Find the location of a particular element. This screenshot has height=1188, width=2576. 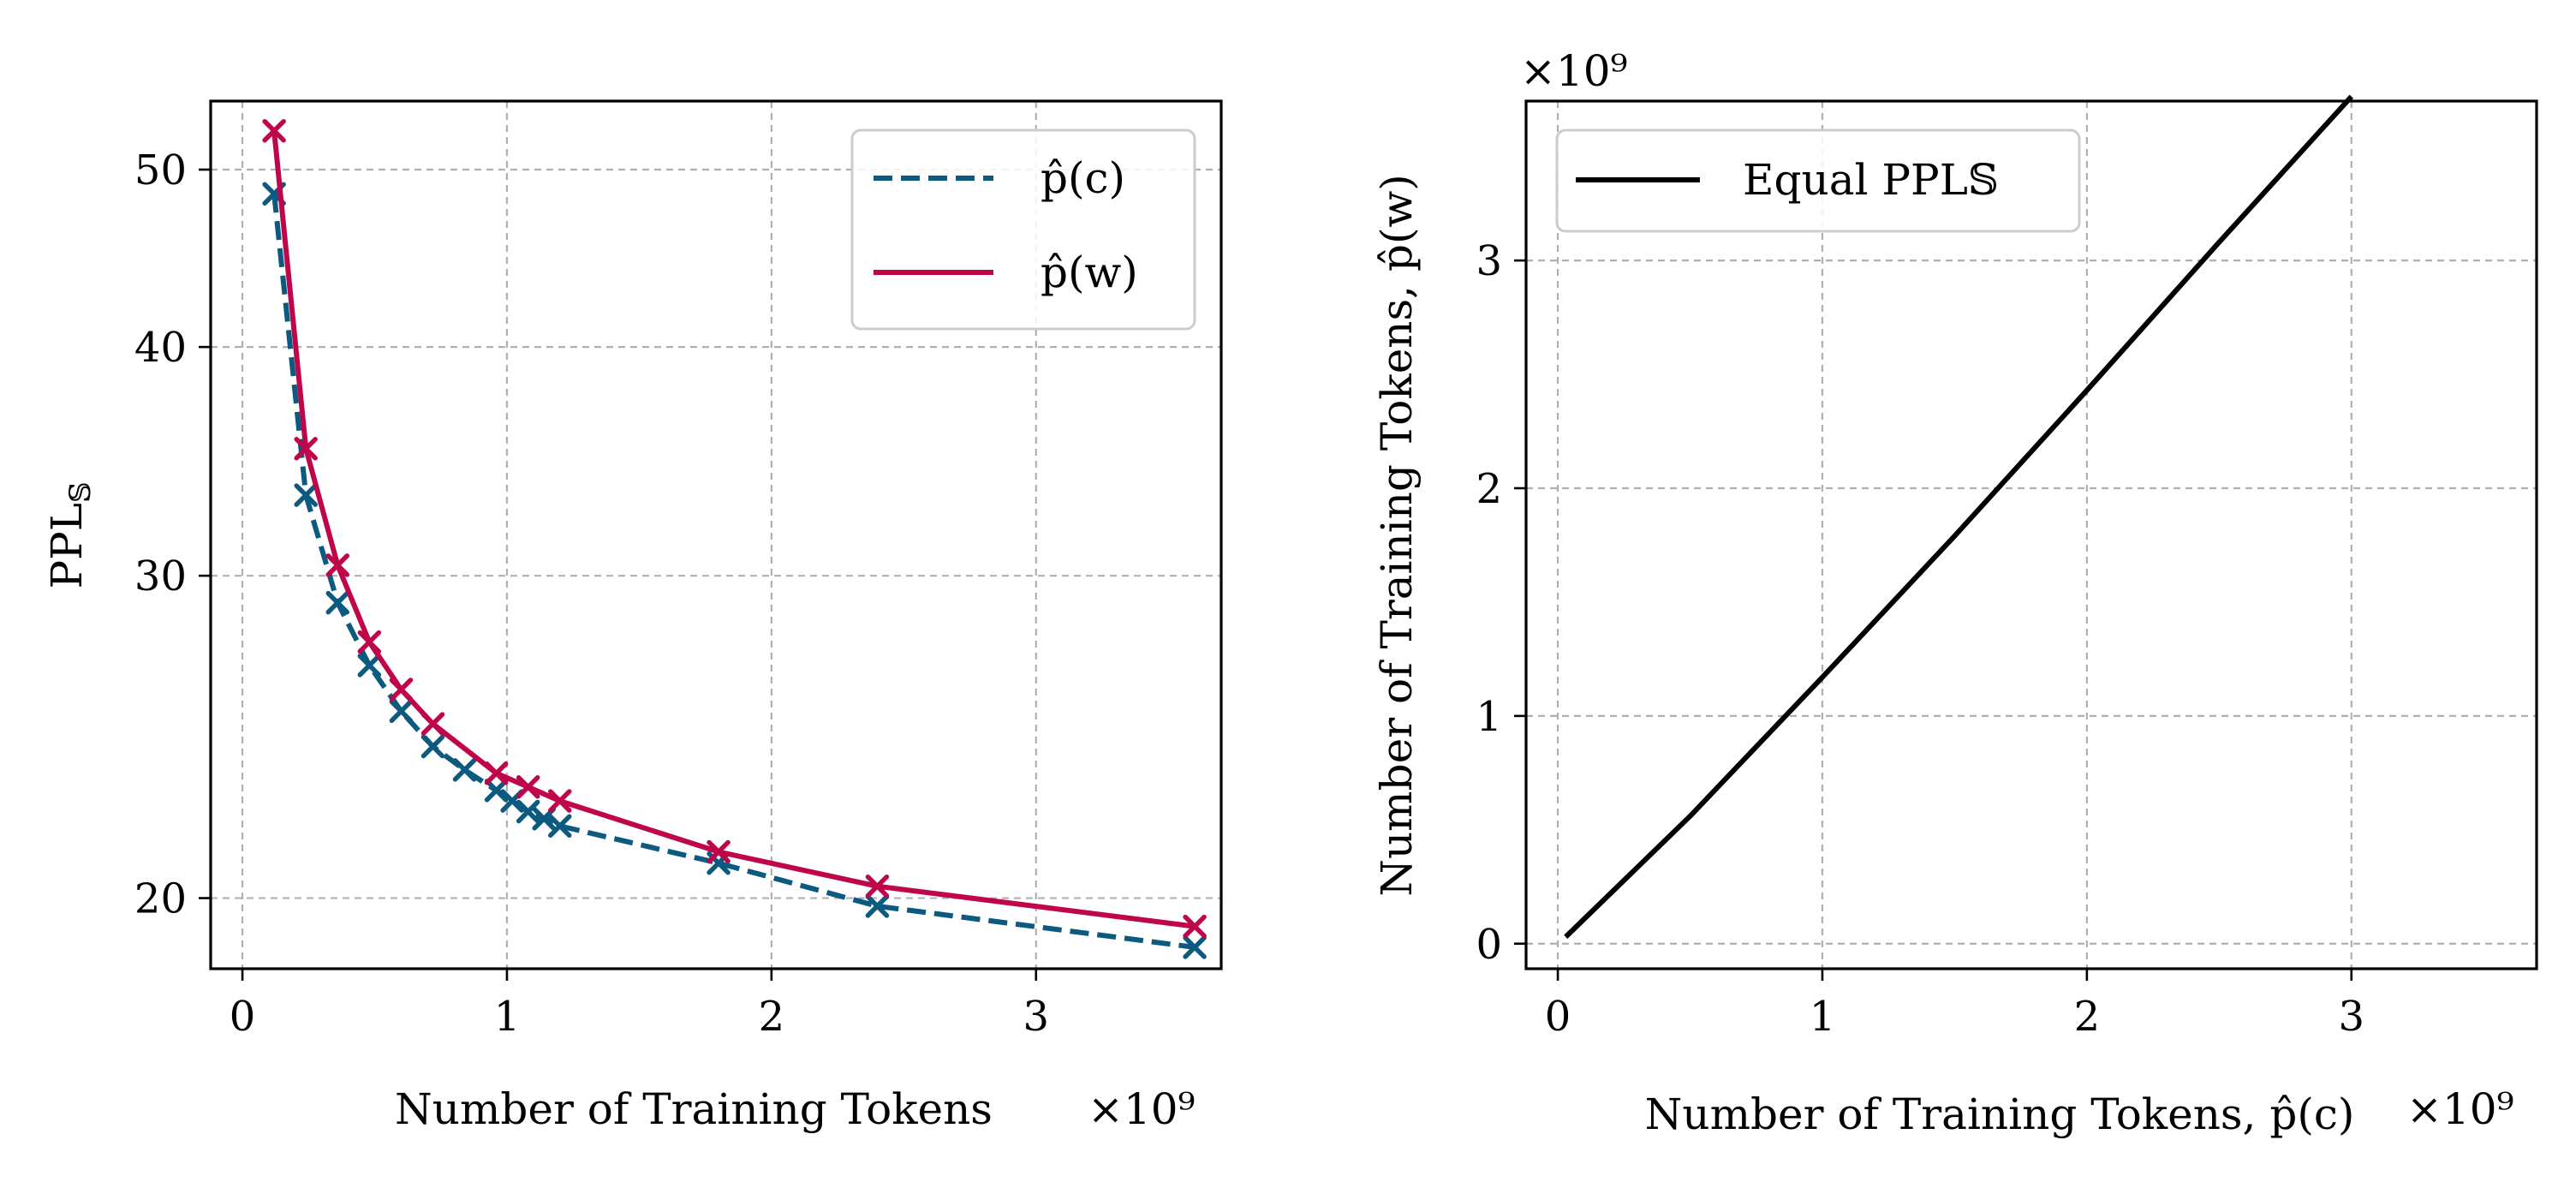

left-y-tick-label: 20 is located at coordinates (160, 899).